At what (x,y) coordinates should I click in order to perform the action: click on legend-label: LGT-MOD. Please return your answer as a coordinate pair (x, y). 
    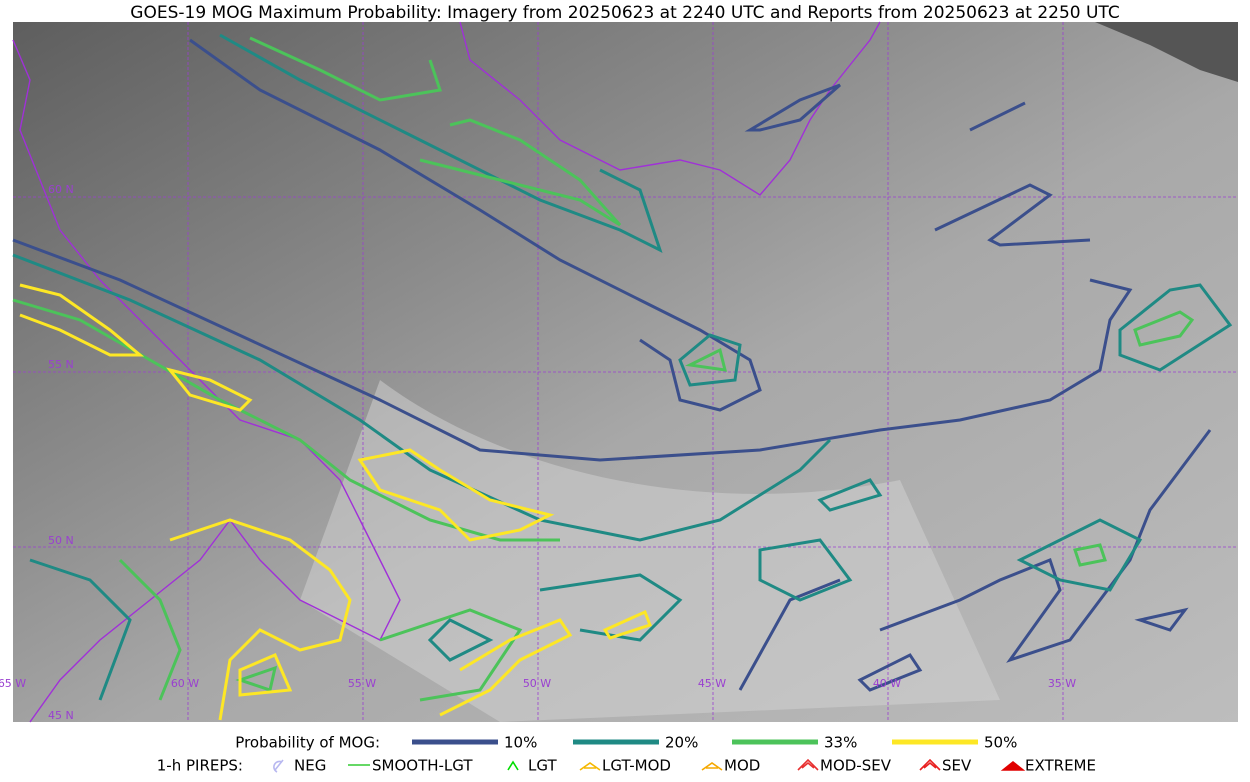
    Looking at the image, I should click on (636, 766).